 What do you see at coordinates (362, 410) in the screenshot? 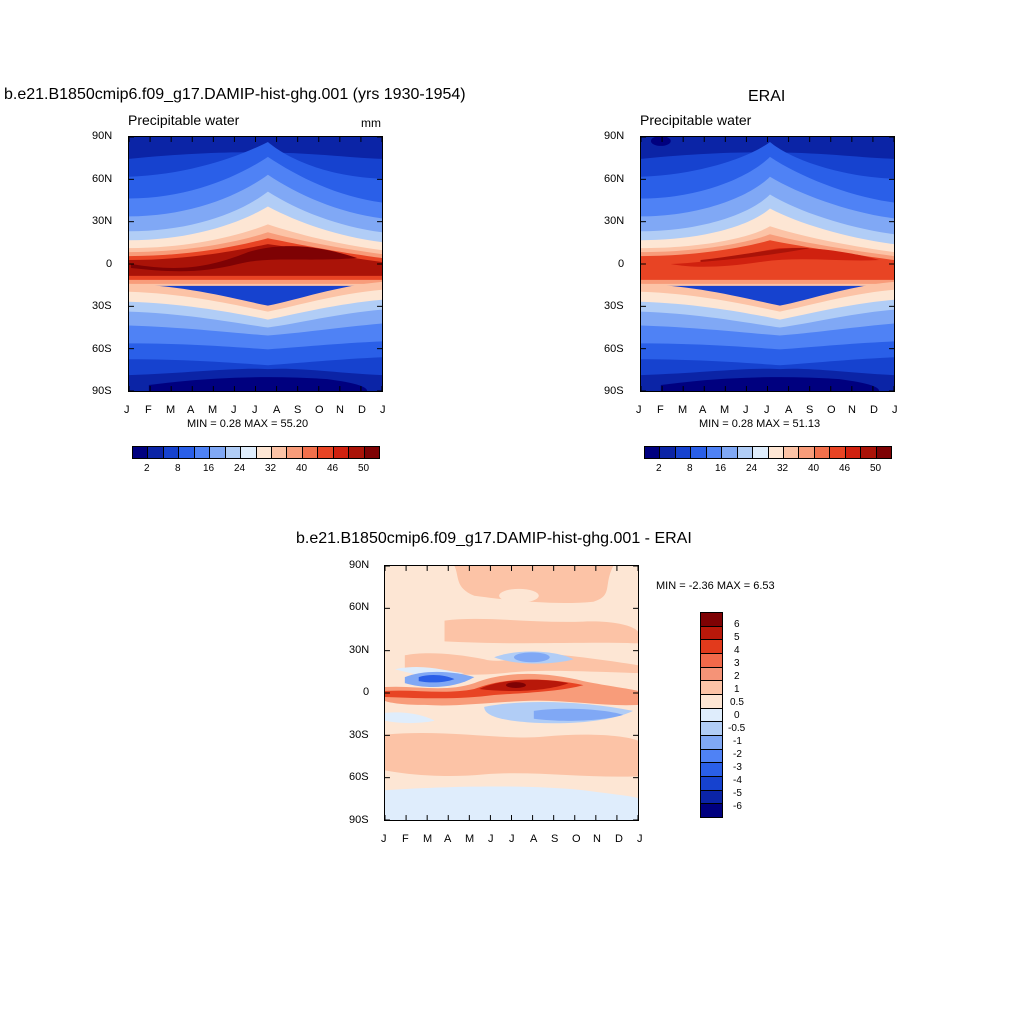
I see `panel1-xtick-dec: D` at bounding box center [362, 410].